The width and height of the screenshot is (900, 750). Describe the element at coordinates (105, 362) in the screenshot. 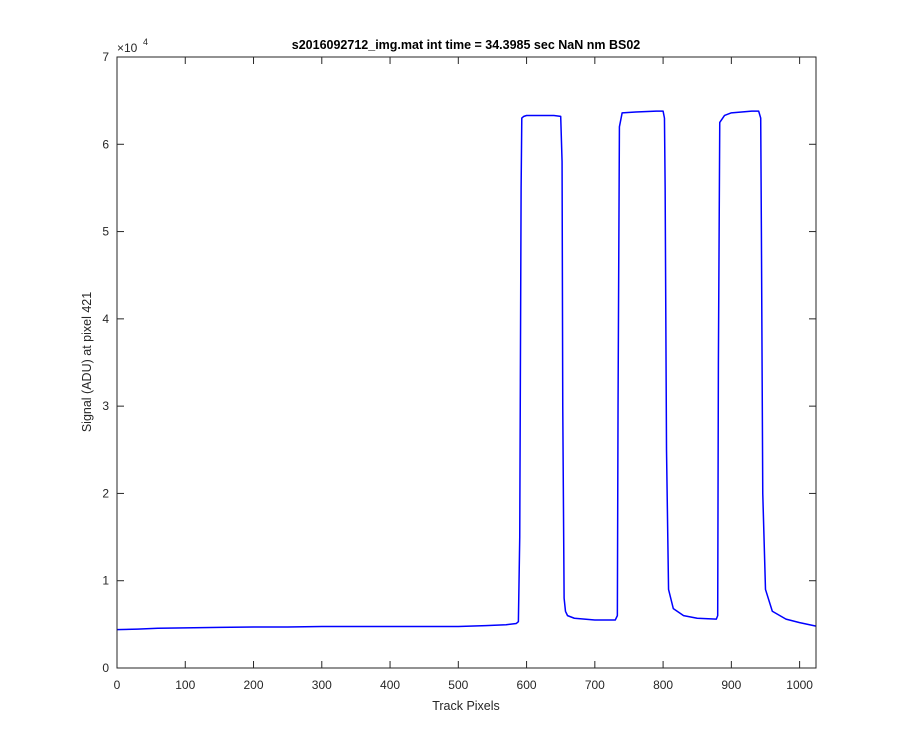

I see `y-tick-labels: 0 1 2 3 4 5 6 7` at that location.